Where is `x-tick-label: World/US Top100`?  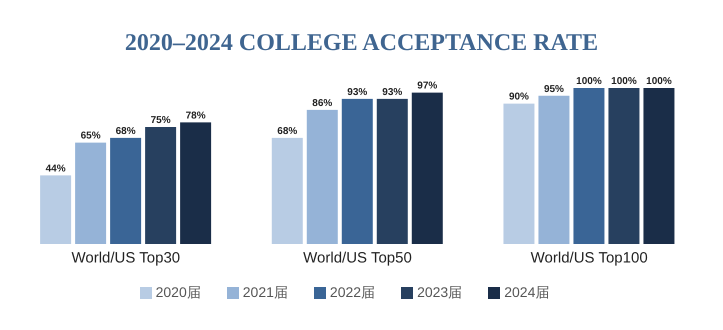
x-tick-label: World/US Top100 is located at coordinates (589, 258).